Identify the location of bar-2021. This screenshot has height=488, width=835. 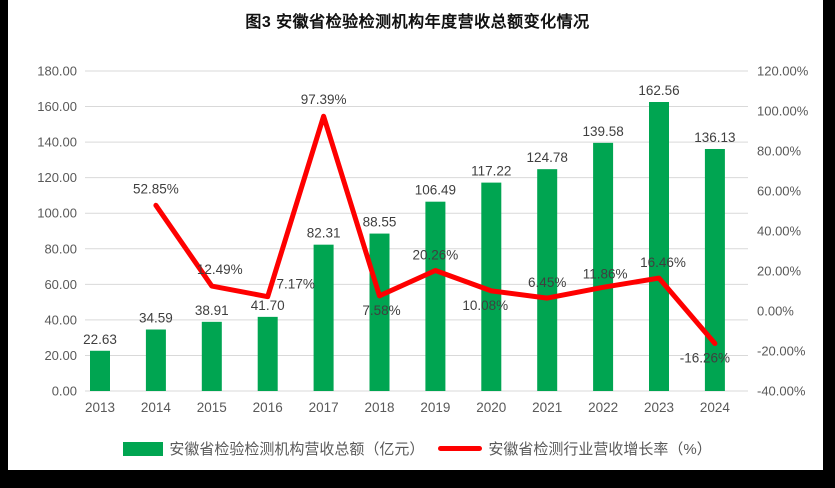
(547, 280).